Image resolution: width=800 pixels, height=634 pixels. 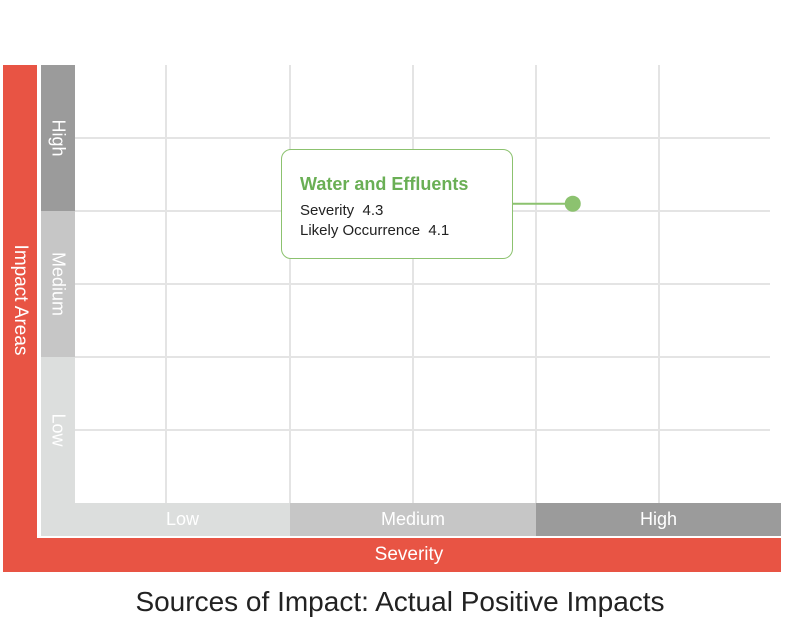 I want to click on tooltip-occurrence-label: Likely Occurrence, so click(x=360, y=230).